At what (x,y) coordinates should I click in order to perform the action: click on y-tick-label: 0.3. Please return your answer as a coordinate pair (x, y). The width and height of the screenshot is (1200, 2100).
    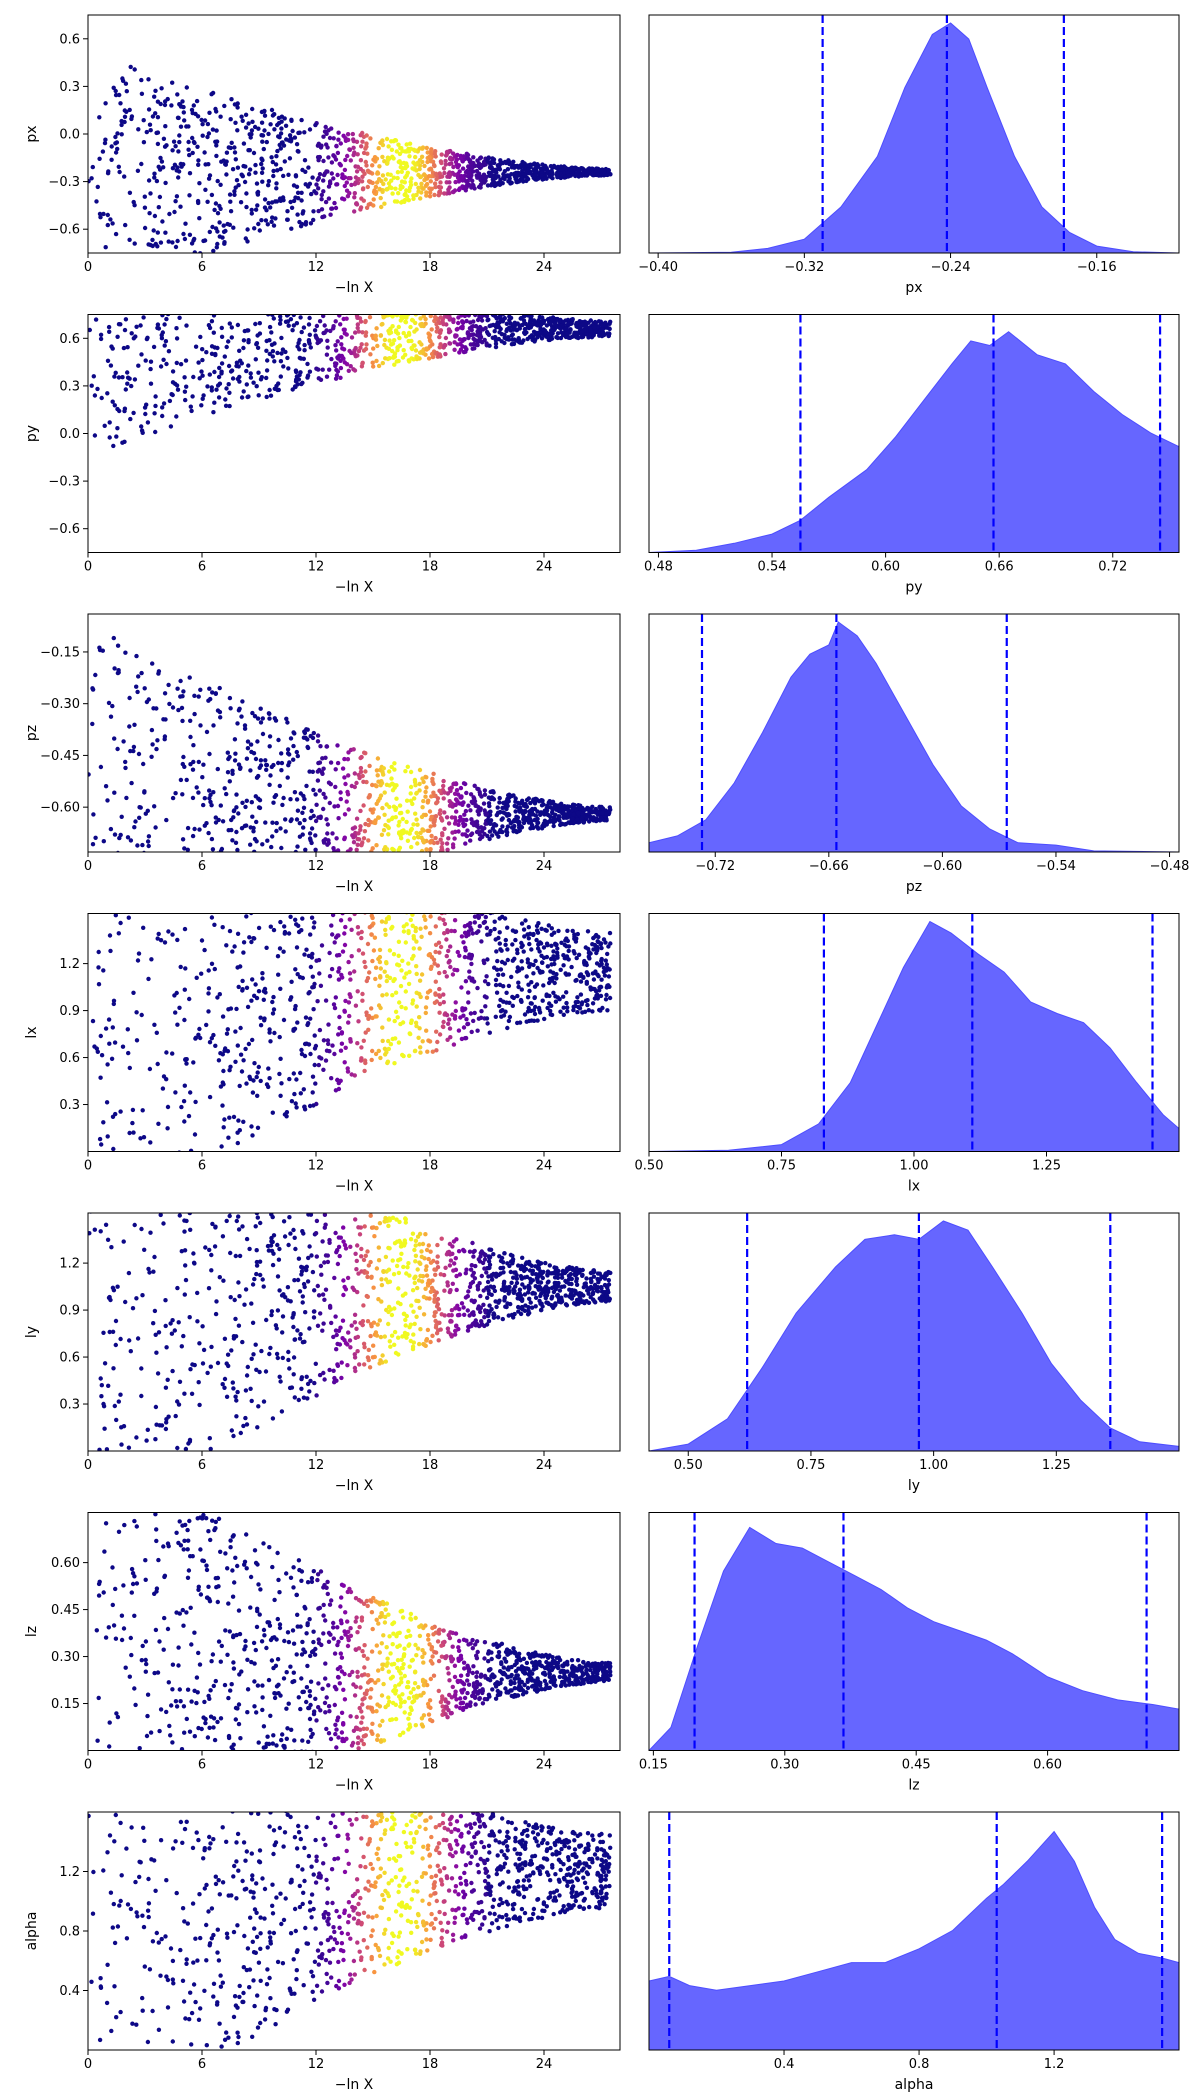
    Looking at the image, I should click on (69, 87).